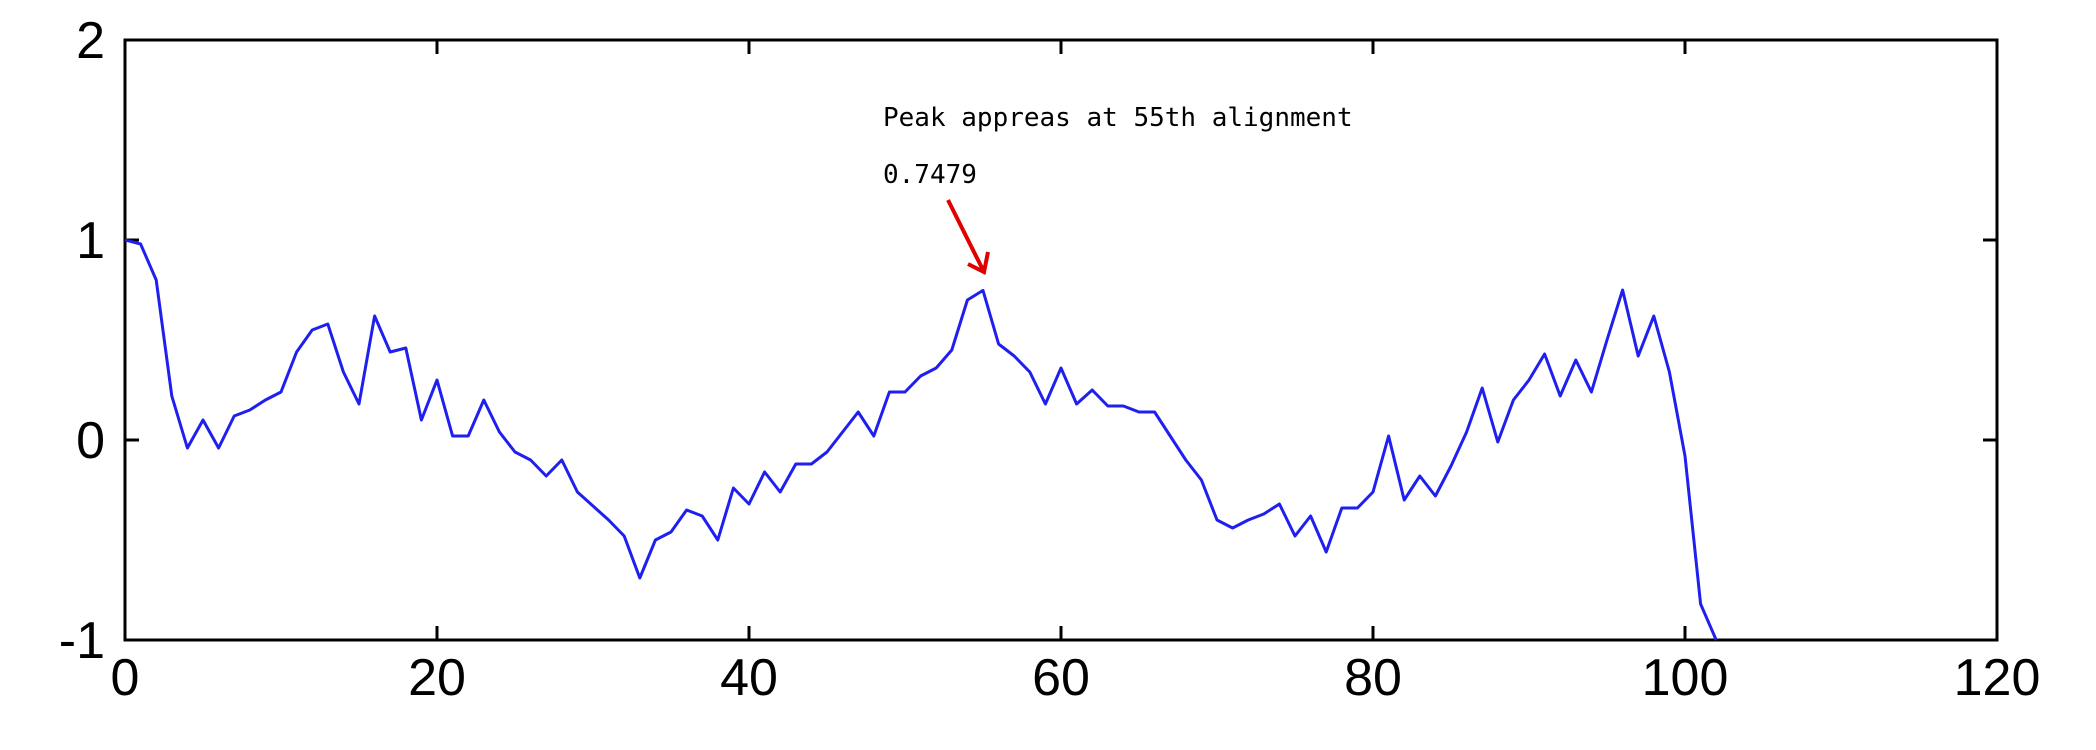  I want to click on x-tick-label: 100, so click(1685, 678).